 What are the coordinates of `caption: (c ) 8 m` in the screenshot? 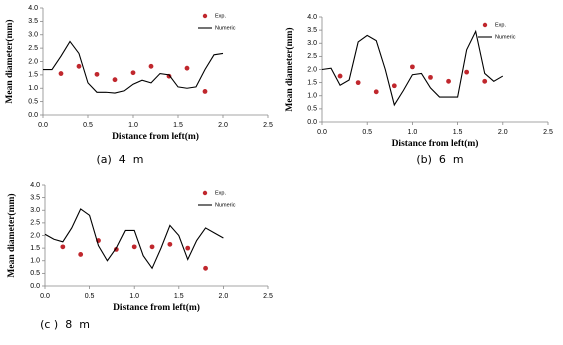 It's located at (65, 324).